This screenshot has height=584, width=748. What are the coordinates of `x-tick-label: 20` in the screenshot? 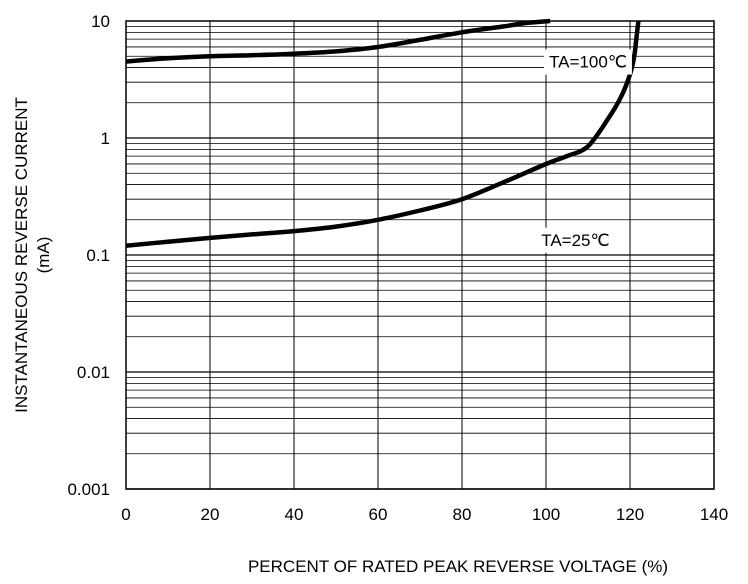 It's located at (210, 514).